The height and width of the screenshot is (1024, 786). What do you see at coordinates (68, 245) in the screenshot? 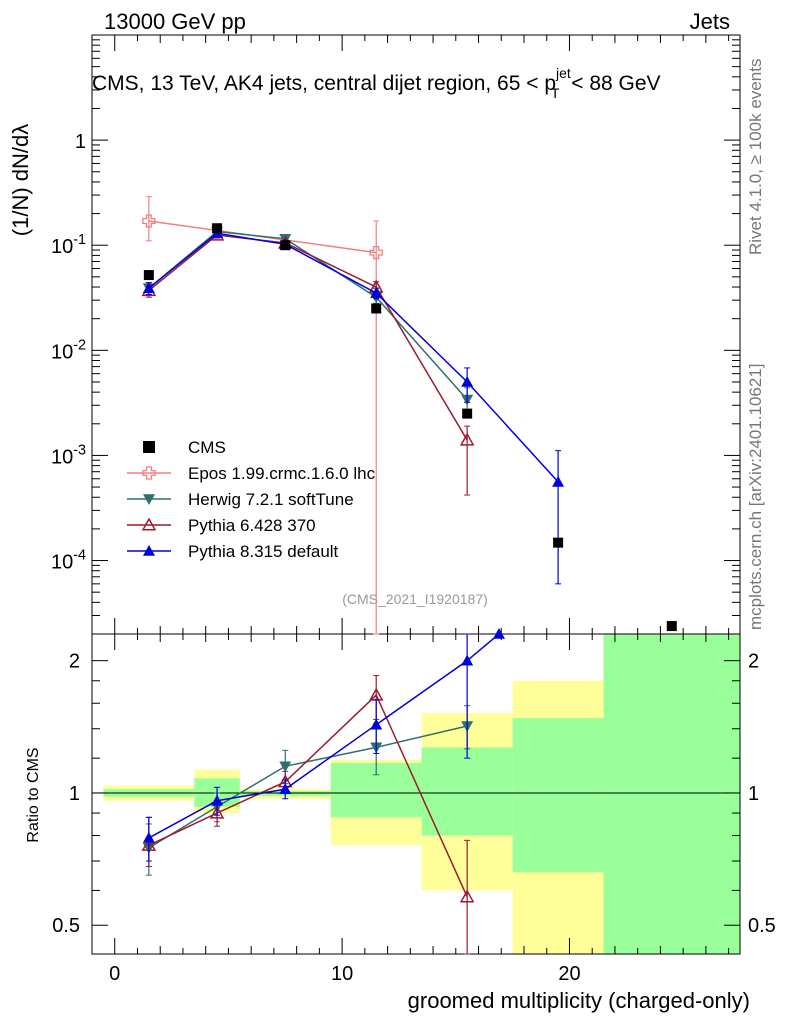
I see `main-y-tick-label-3: 10⁻¹` at bounding box center [68, 245].